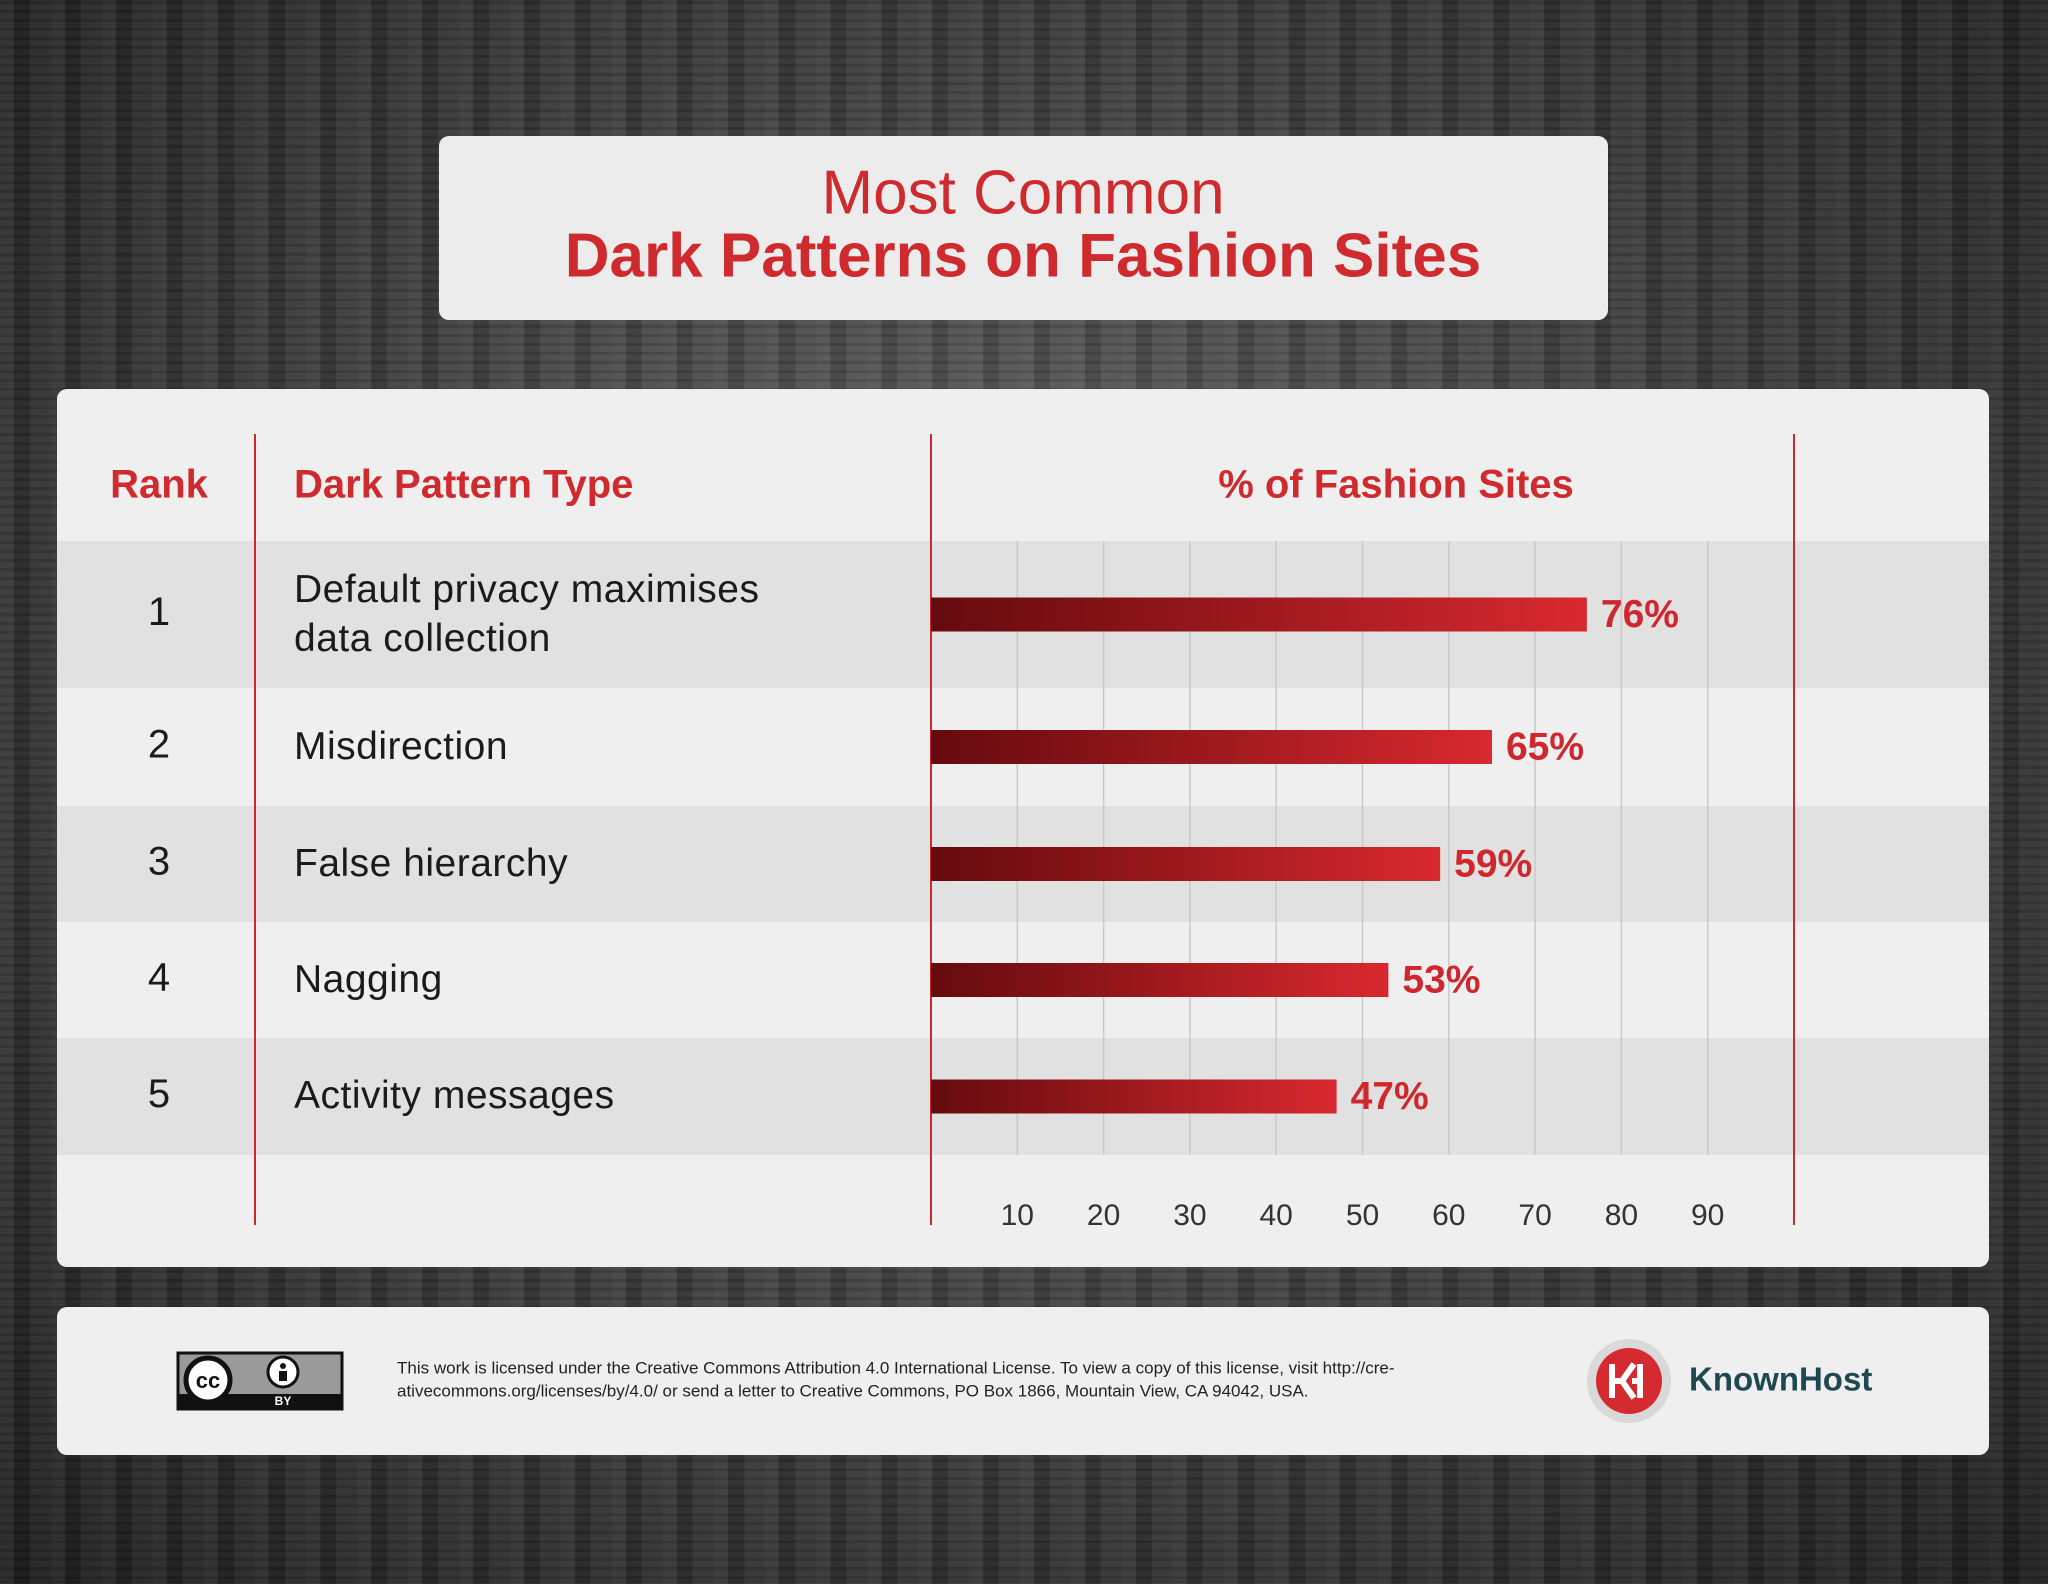 This screenshot has height=1584, width=2048. Describe the element at coordinates (1023, 255) in the screenshot. I see `chart-title: Dark Patterns on Fashion Sites` at that location.